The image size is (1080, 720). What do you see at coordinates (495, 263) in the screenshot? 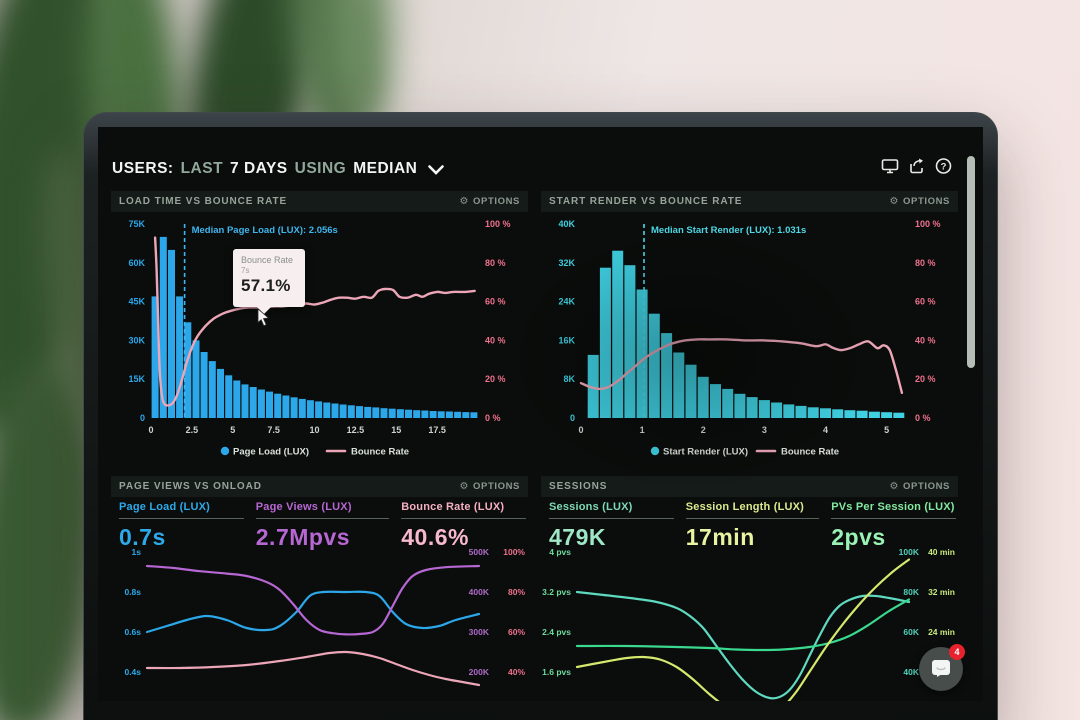
I see `svg-text: 80 %` at bounding box center [495, 263].